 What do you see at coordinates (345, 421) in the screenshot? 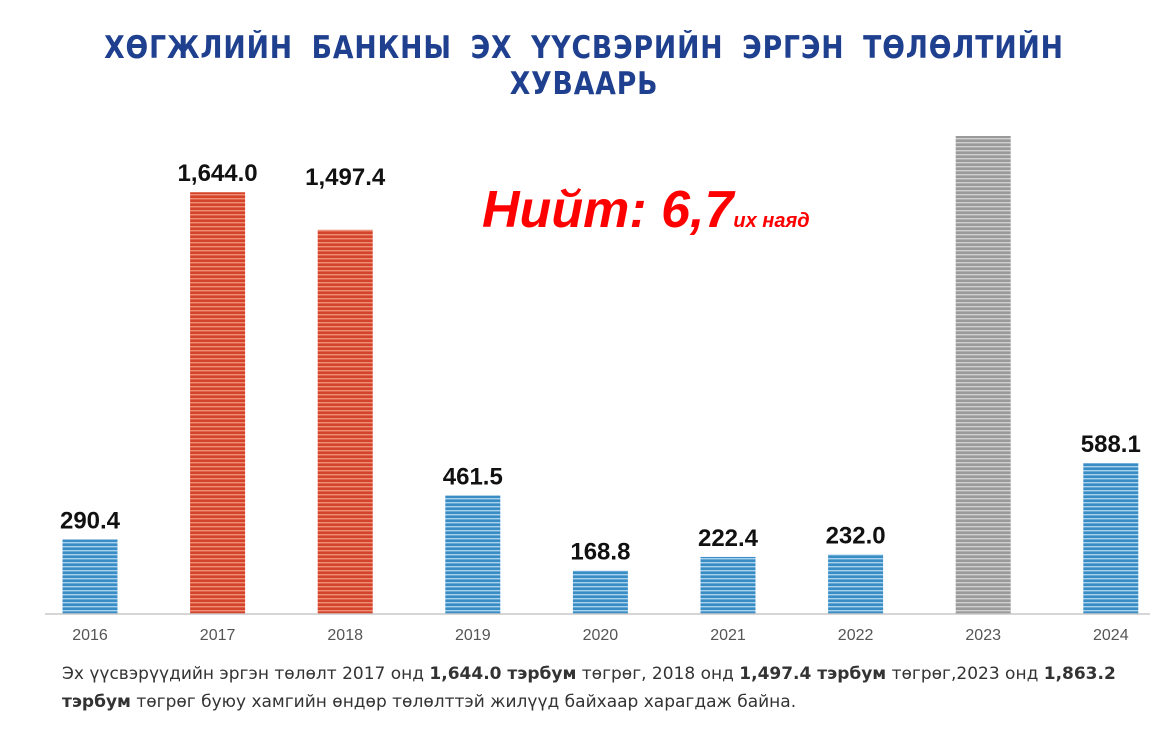
I see `bar-2018` at bounding box center [345, 421].